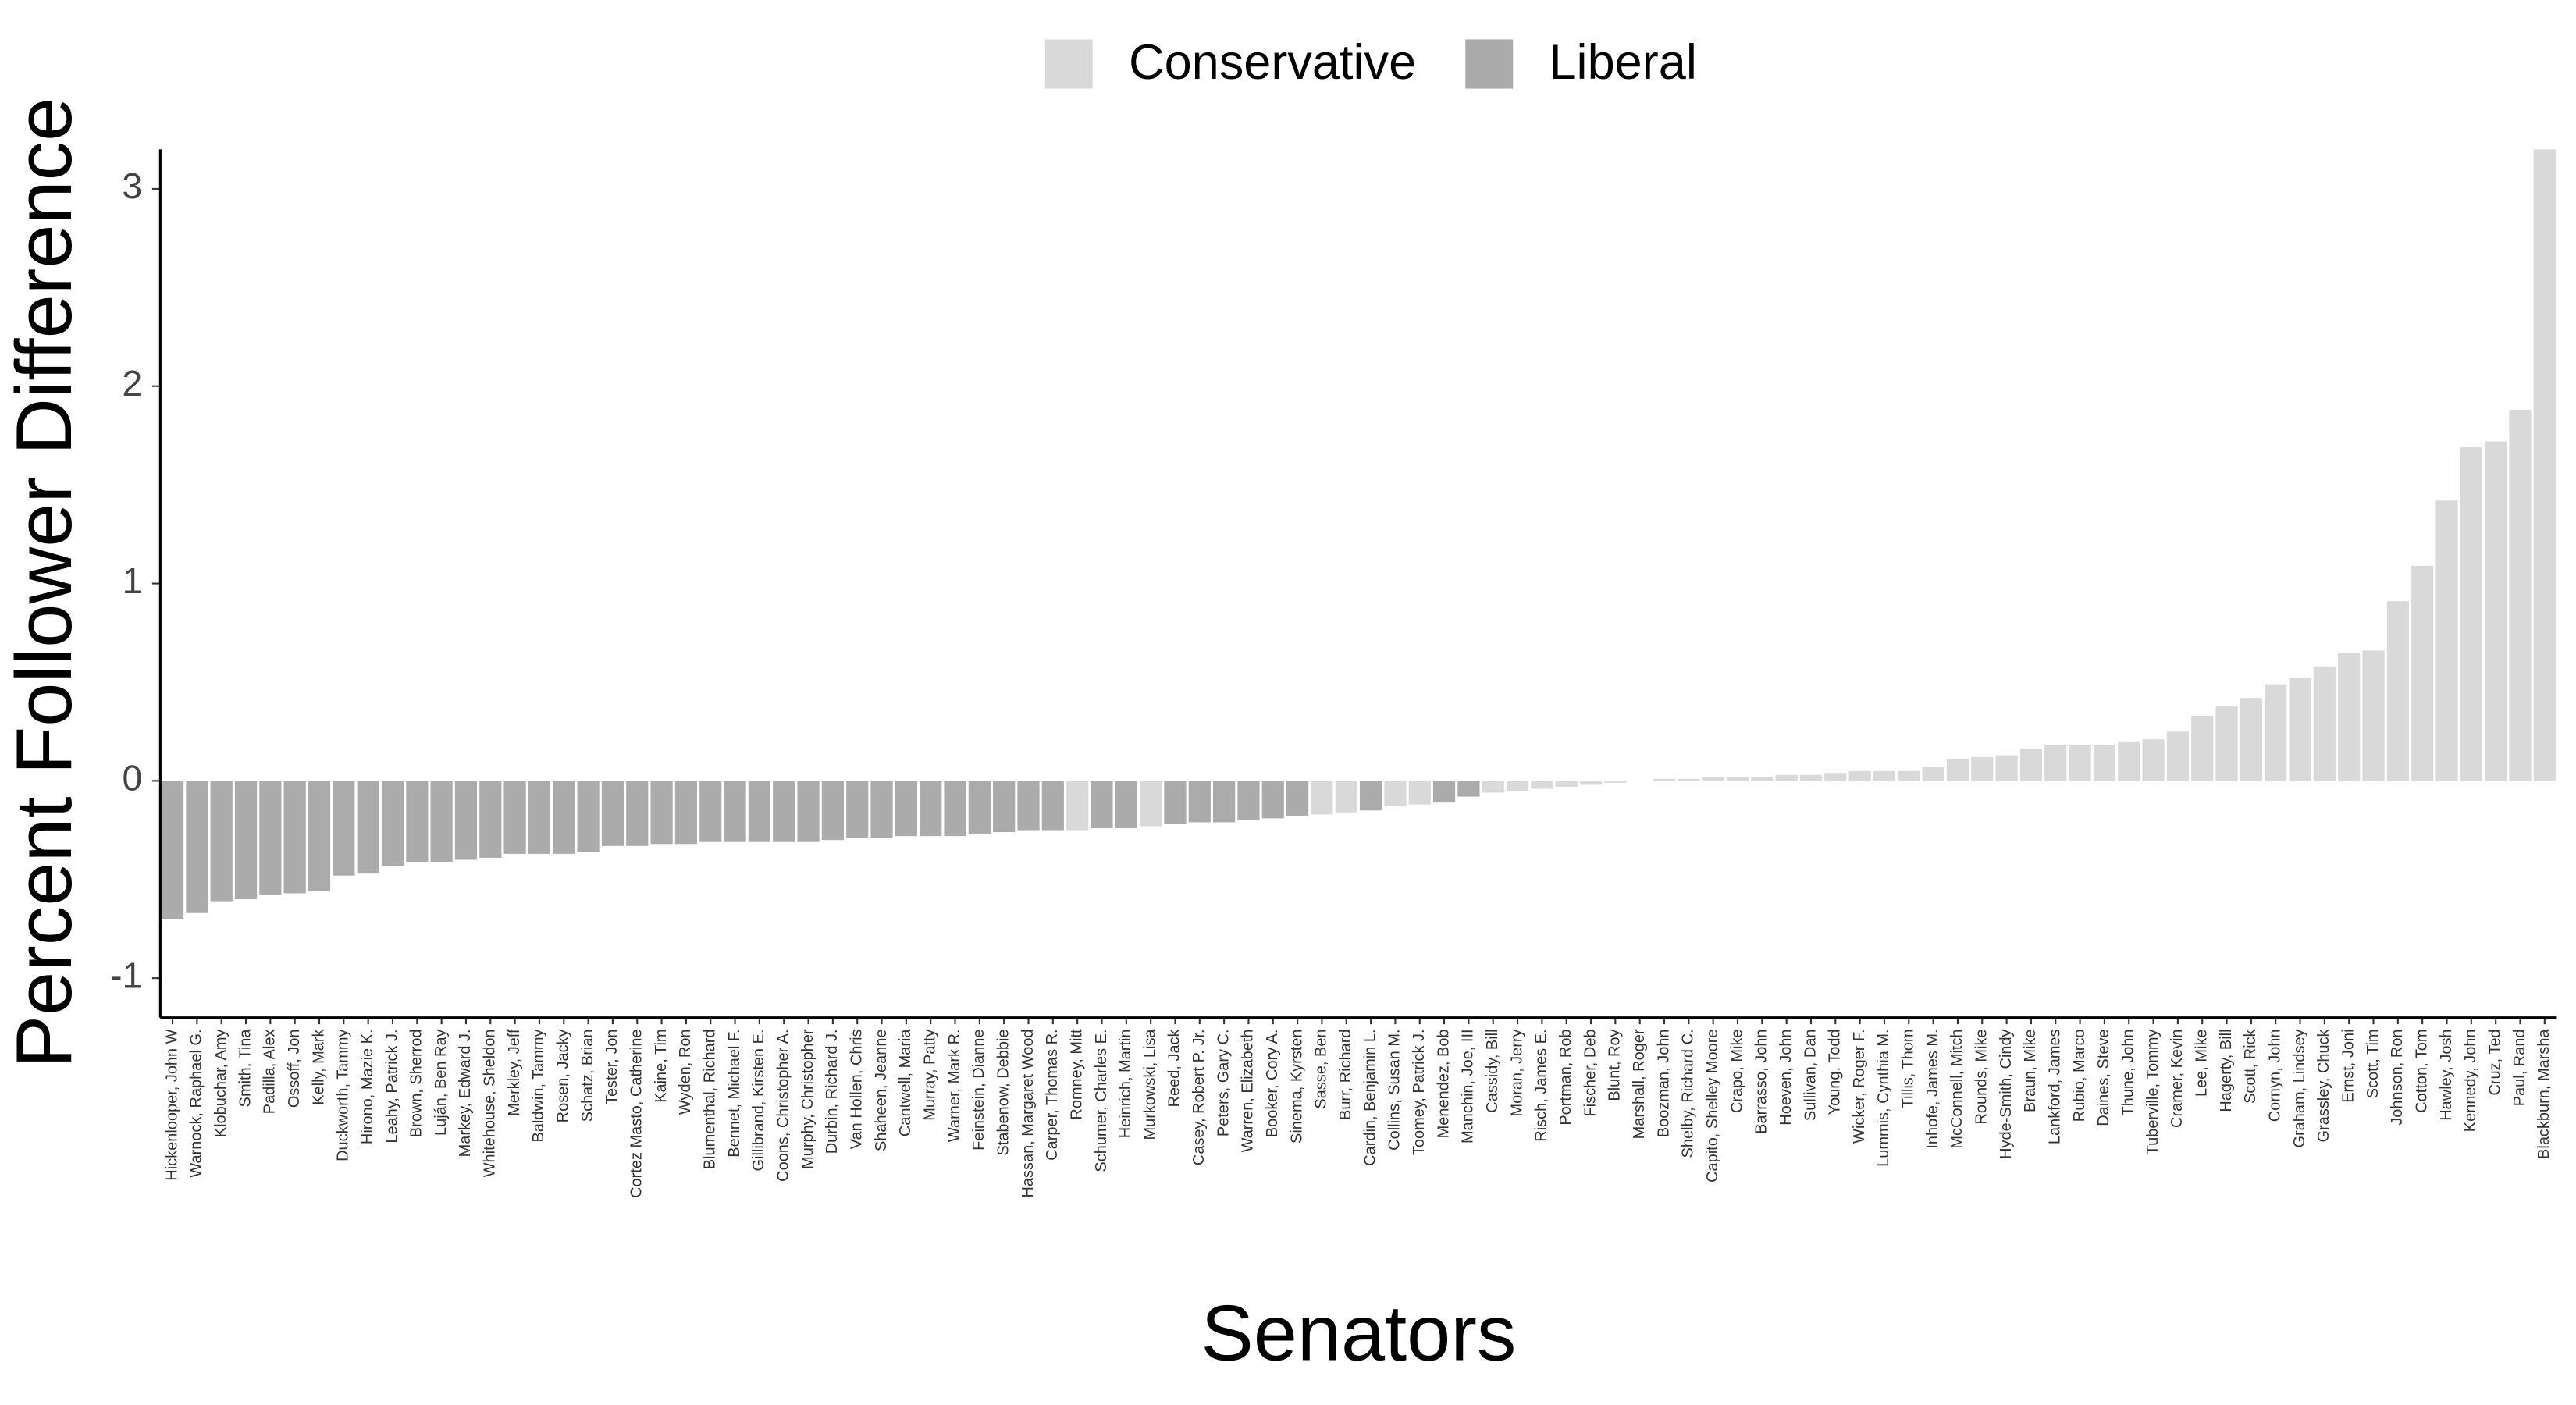 The height and width of the screenshot is (1405, 2576). What do you see at coordinates (1248, 1090) in the screenshot?
I see `x-tick-label: Warren, Elizabeth` at bounding box center [1248, 1090].